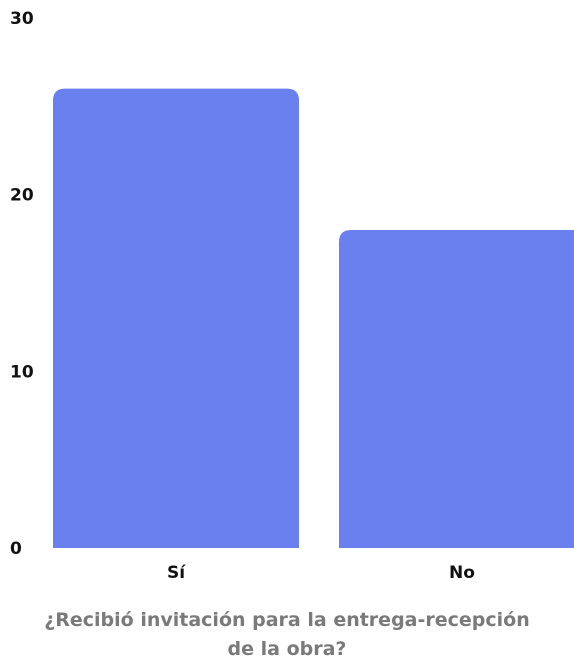 The width and height of the screenshot is (574, 671). What do you see at coordinates (321, 573) in the screenshot?
I see `x-axis-ticks: Sí No` at bounding box center [321, 573].